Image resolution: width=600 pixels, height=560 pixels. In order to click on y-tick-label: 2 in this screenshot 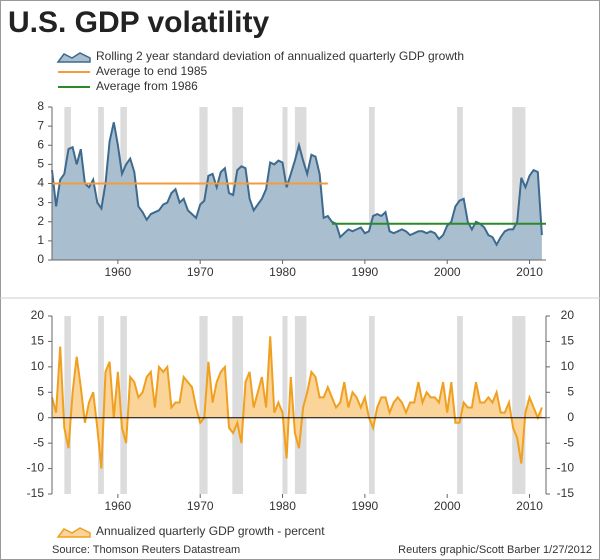, I will do `click(40, 221)`.